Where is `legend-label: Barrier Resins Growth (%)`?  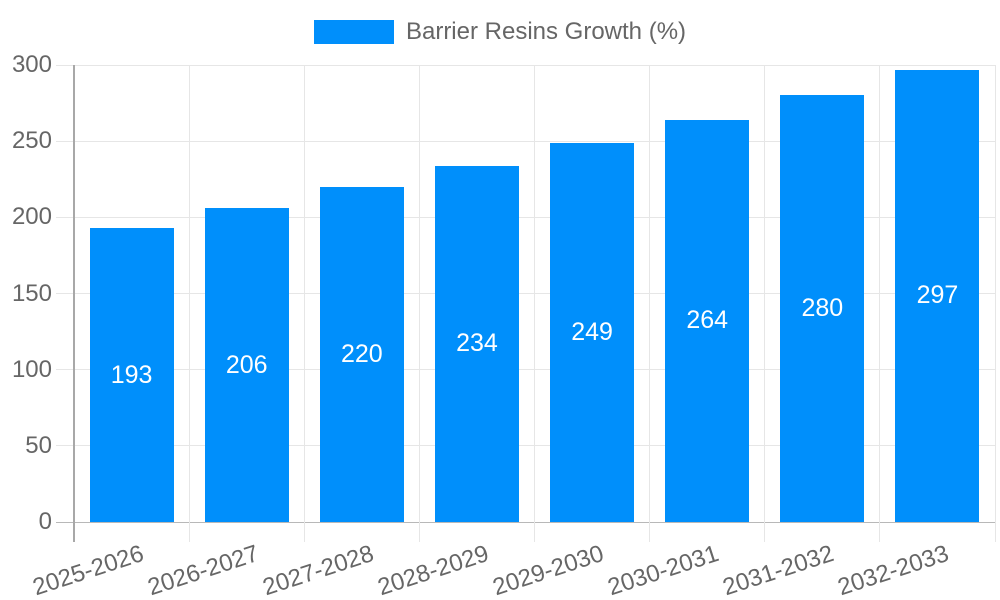
legend-label: Barrier Resins Growth (%) is located at coordinates (546, 31).